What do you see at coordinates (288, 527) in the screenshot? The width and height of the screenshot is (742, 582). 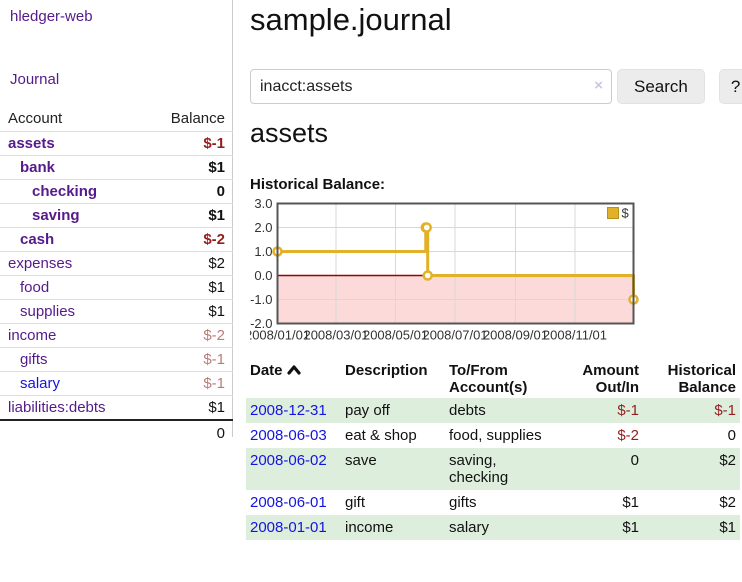 I see `transaction-date-link: 2008-01-01` at bounding box center [288, 527].